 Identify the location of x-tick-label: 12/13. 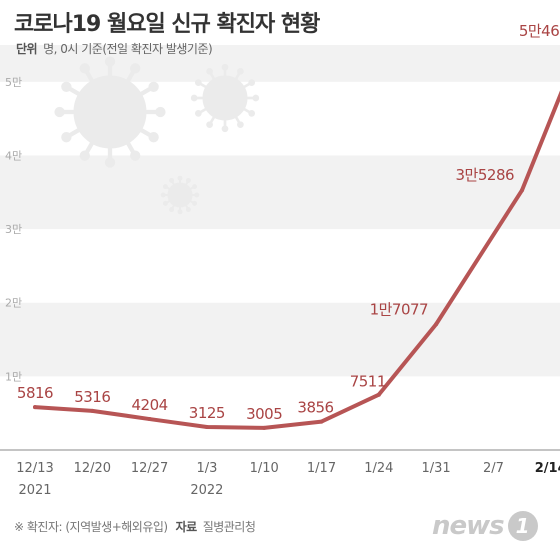
(34, 468).